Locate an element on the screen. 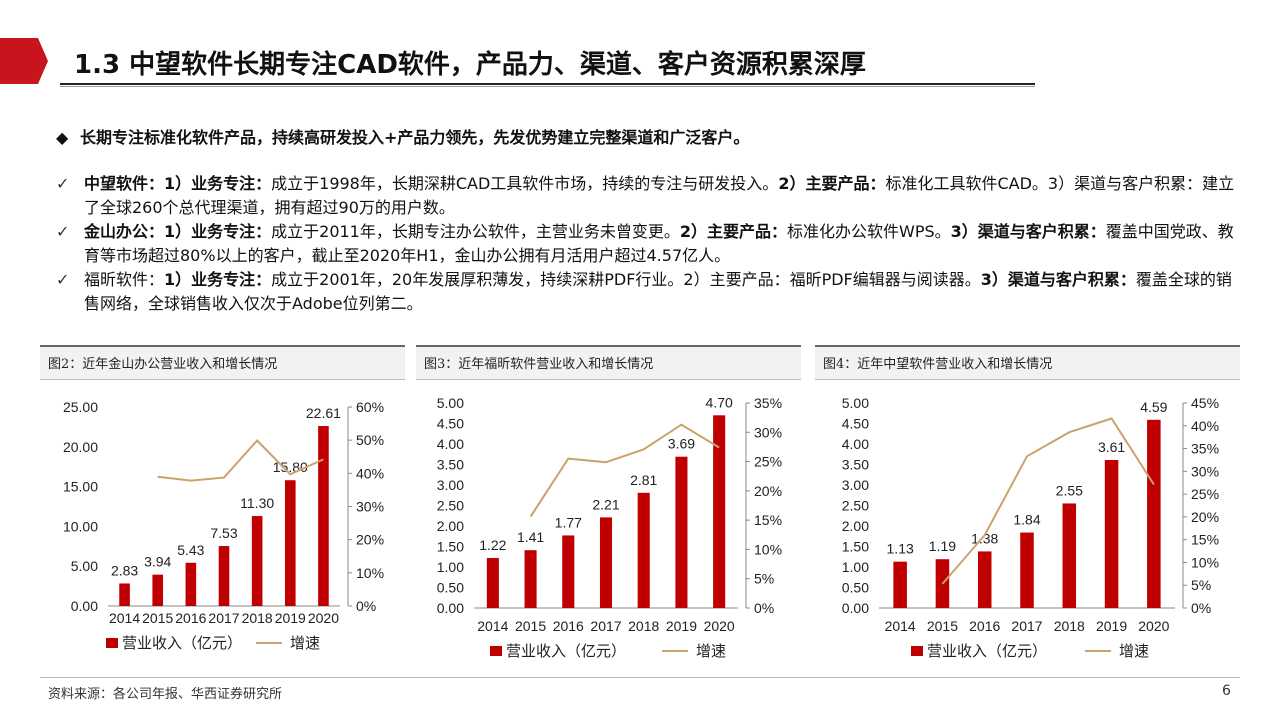 The width and height of the screenshot is (1279, 719). title-underline-thin is located at coordinates (547, 86).